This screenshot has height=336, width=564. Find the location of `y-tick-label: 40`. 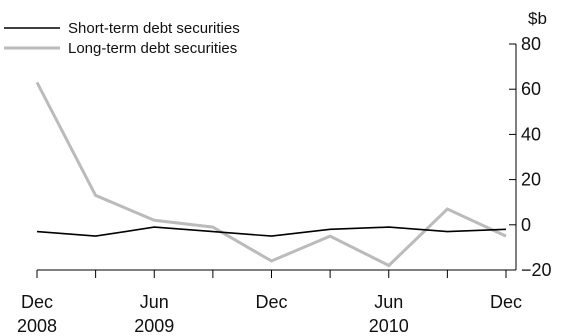

y-tick-label: 40 is located at coordinates (531, 134).